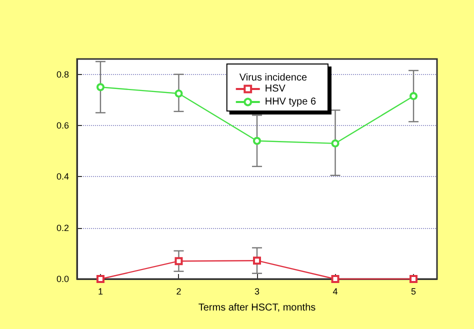 The width and height of the screenshot is (474, 329). What do you see at coordinates (273, 78) in the screenshot?
I see `legend-title: Virus incidence` at bounding box center [273, 78].